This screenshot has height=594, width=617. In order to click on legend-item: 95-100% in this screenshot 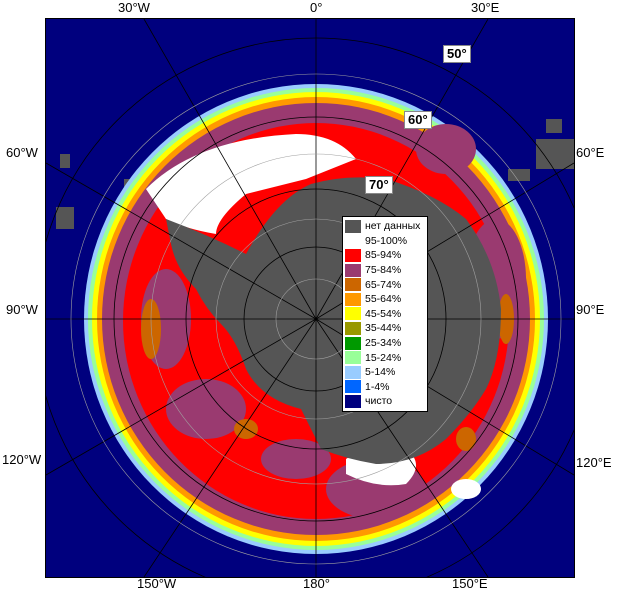, I will do `click(385, 241)`.